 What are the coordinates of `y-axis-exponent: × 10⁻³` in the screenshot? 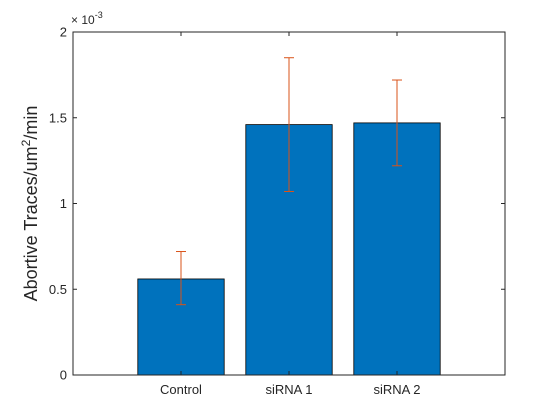 It's located at (87, 18).